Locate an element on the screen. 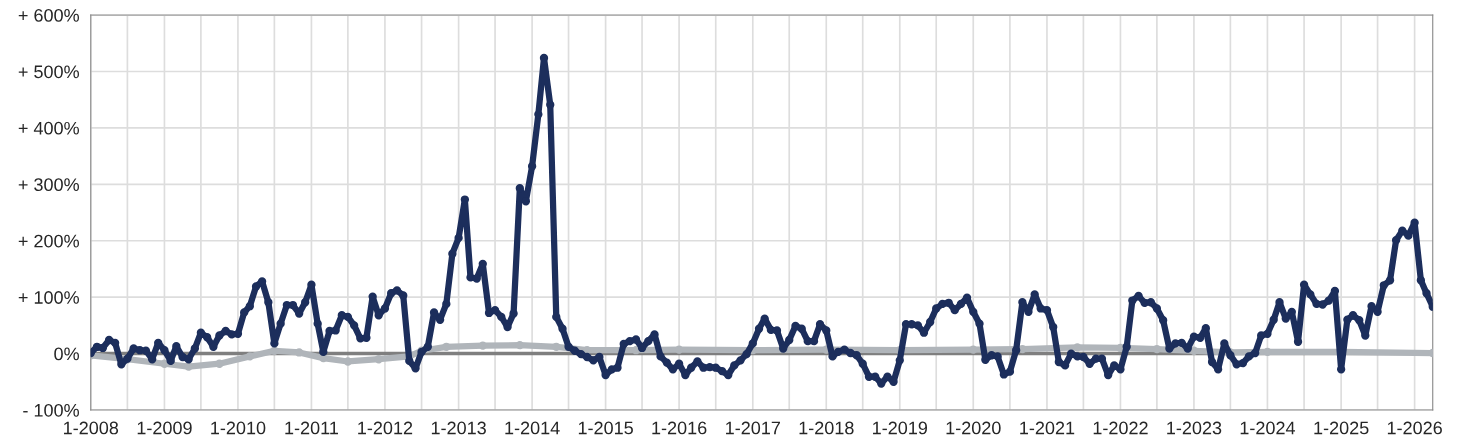  x-tick-label: 1-2024 is located at coordinates (1268, 428).